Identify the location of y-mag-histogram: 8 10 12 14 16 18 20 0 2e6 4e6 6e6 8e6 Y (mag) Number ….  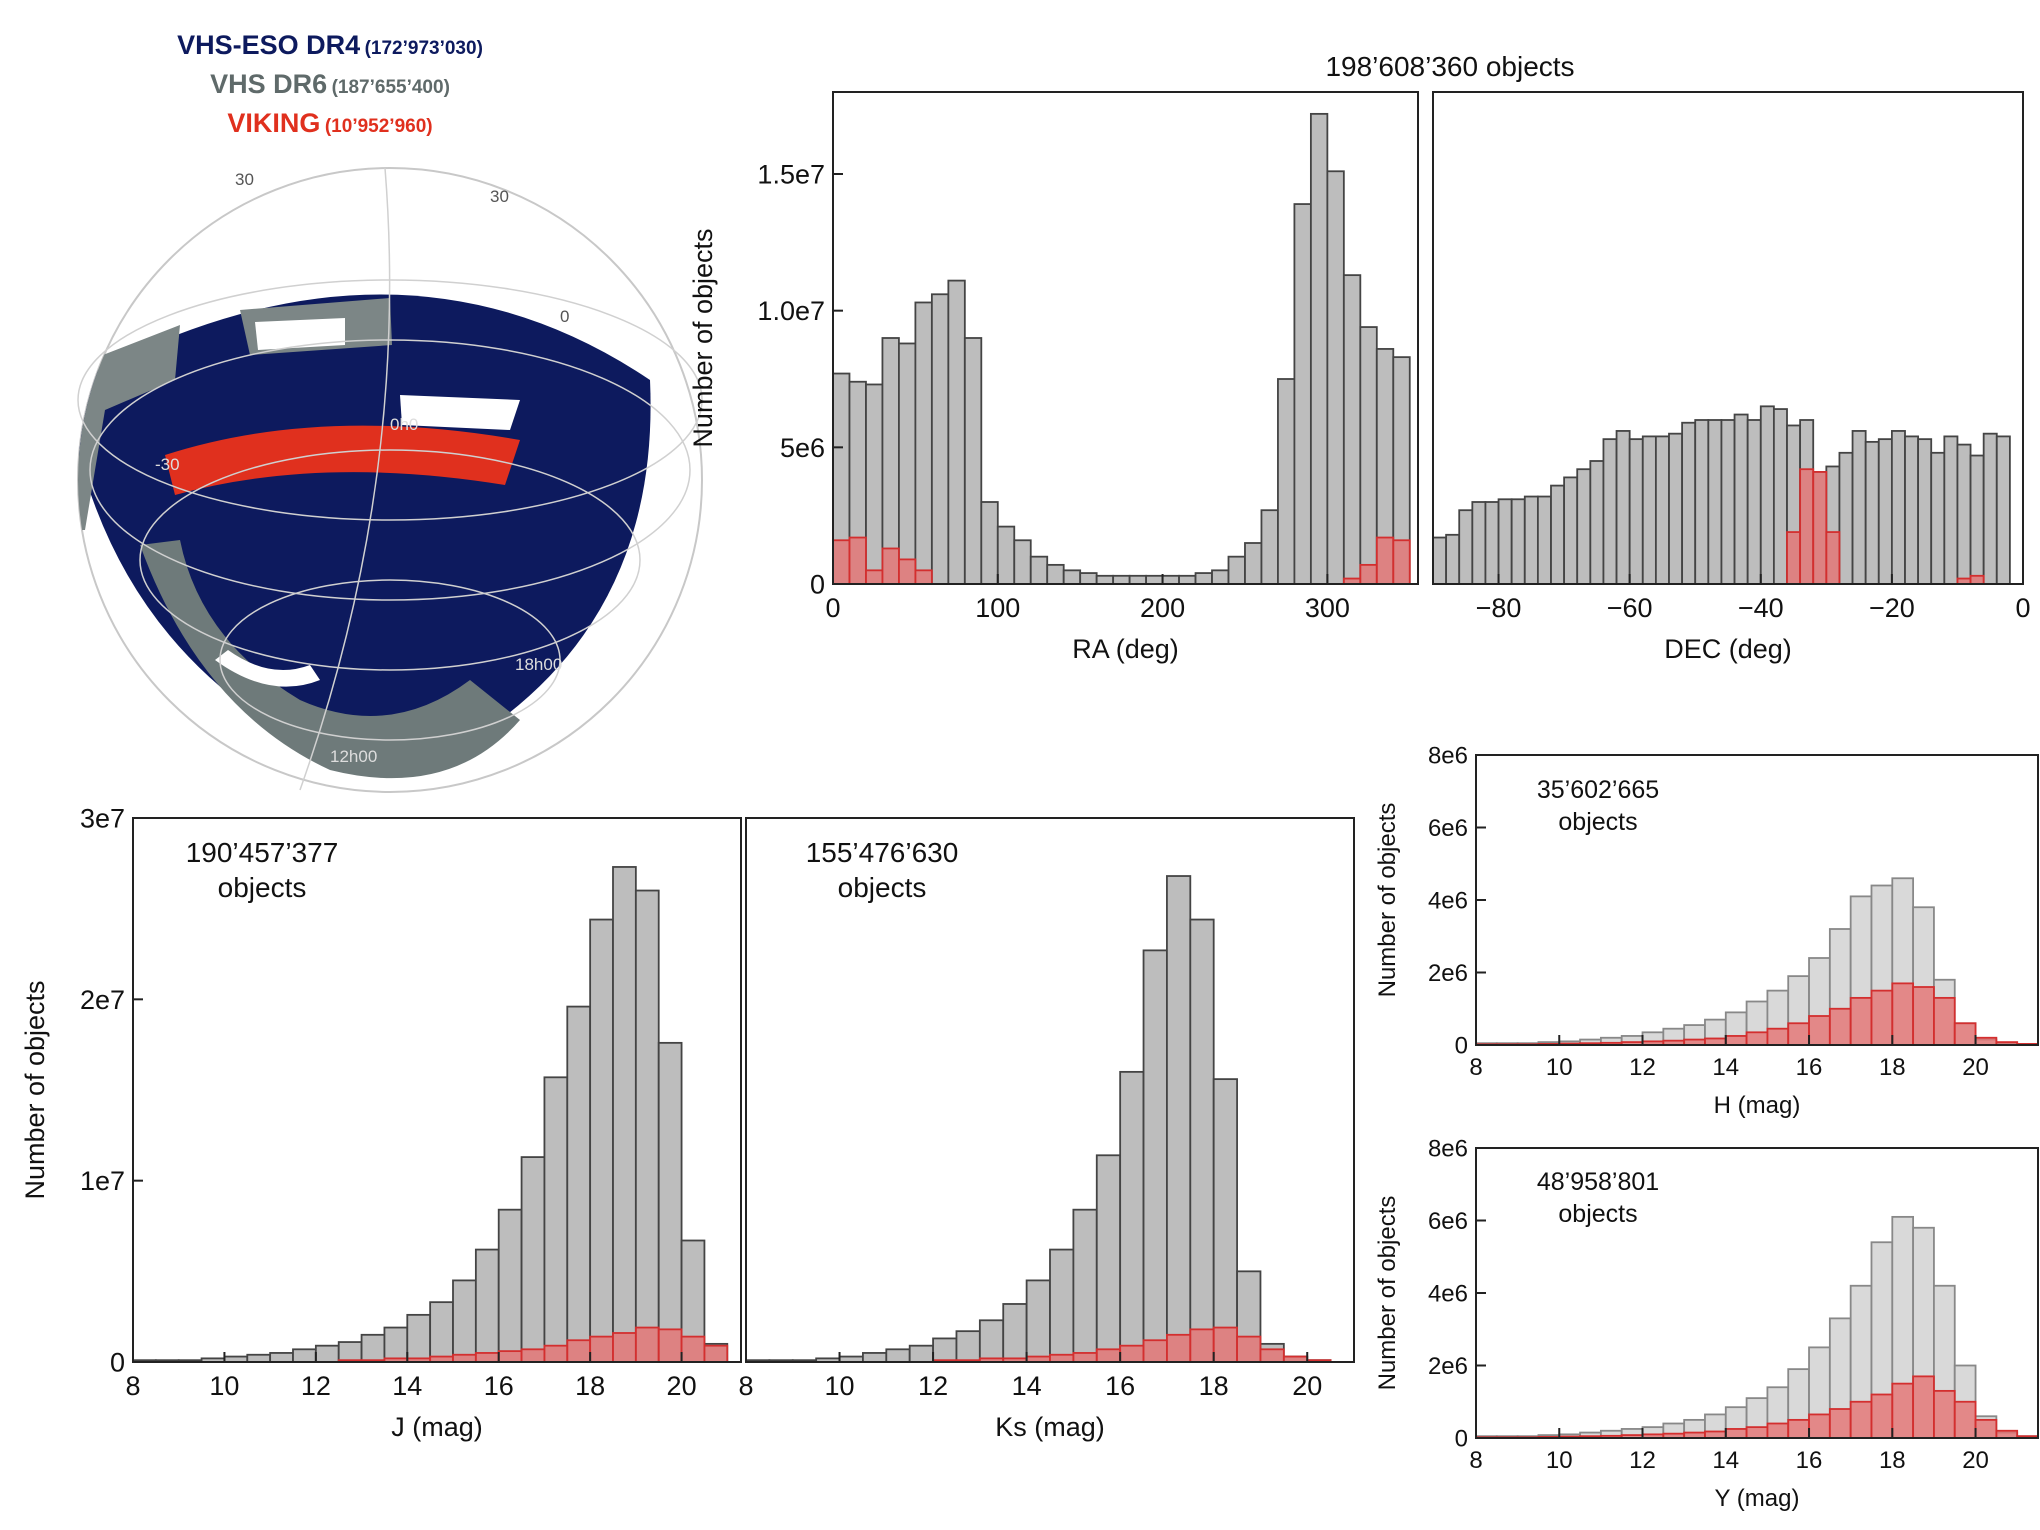
(1706, 1323).